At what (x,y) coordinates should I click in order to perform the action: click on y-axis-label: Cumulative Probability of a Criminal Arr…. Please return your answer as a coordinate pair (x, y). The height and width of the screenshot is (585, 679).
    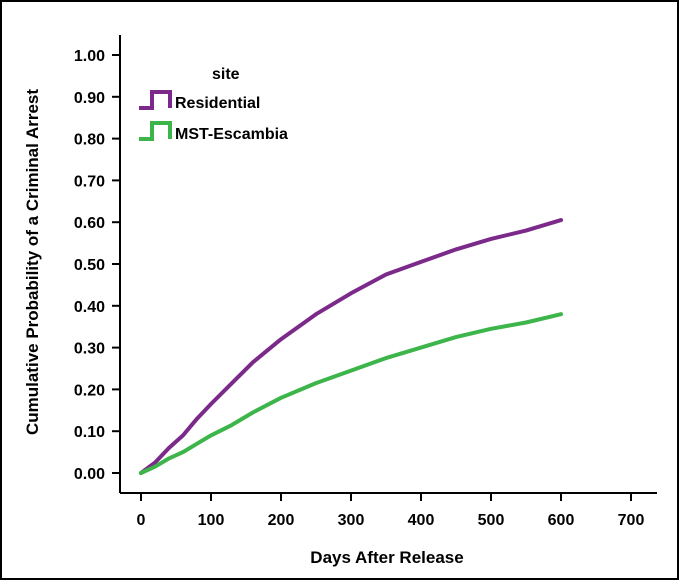
    Looking at the image, I should click on (32, 262).